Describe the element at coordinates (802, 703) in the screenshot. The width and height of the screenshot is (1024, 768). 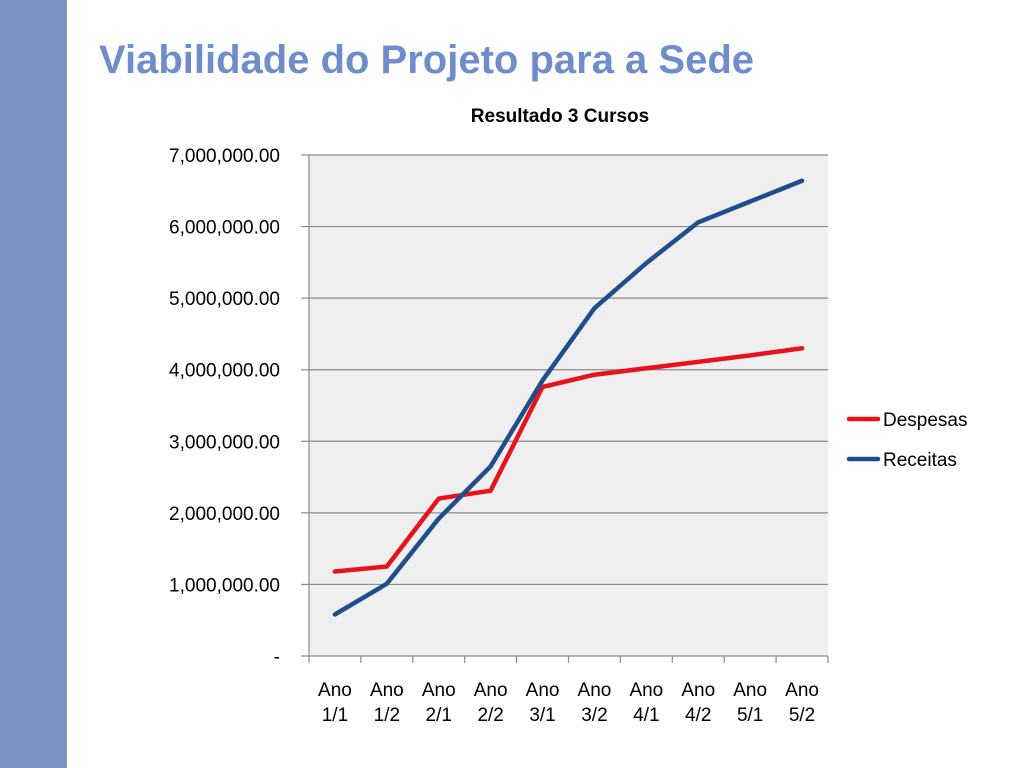
I see `x-tick-label: Ano 5/2` at that location.